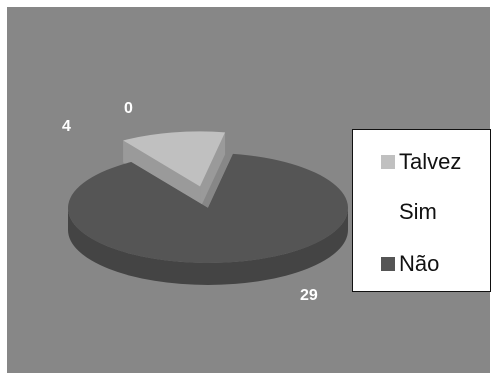 The height and width of the screenshot is (383, 491). Describe the element at coordinates (418, 211) in the screenshot. I see `legend-label-sim: Sim` at that location.